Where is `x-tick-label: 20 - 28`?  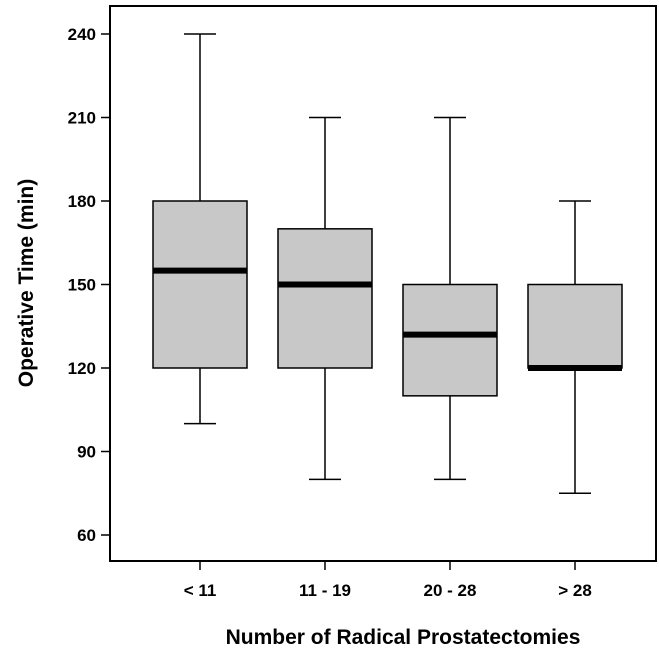
x-tick-label: 20 - 28 is located at coordinates (450, 590).